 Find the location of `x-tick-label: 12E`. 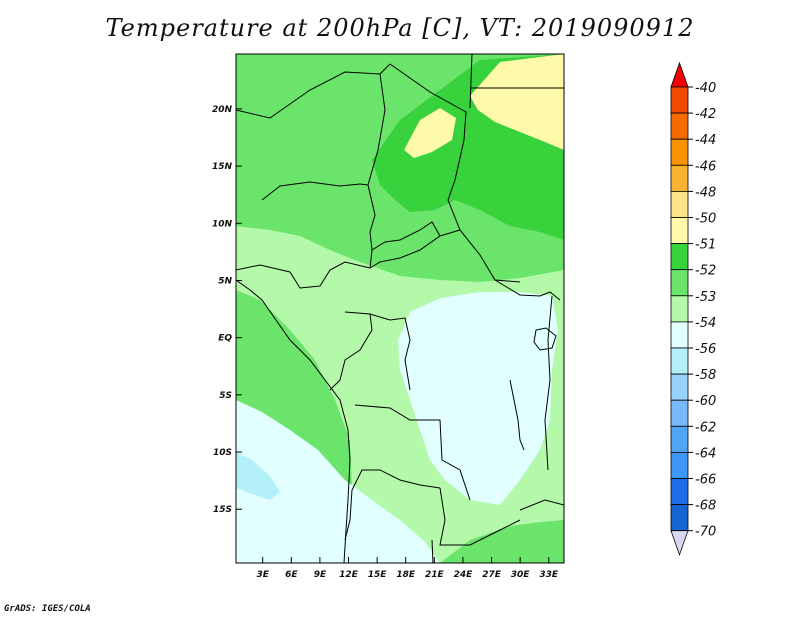

x-tick-label: 12E is located at coordinates (349, 575).